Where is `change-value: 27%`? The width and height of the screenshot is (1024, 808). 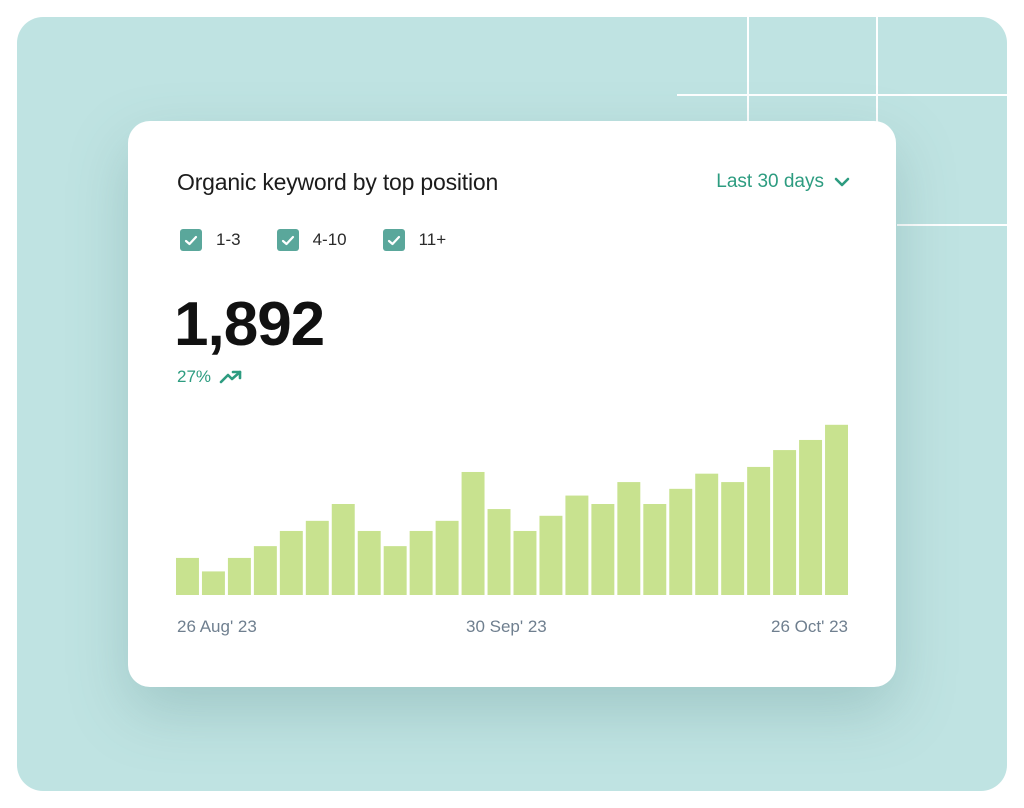
change-value: 27% is located at coordinates (194, 376).